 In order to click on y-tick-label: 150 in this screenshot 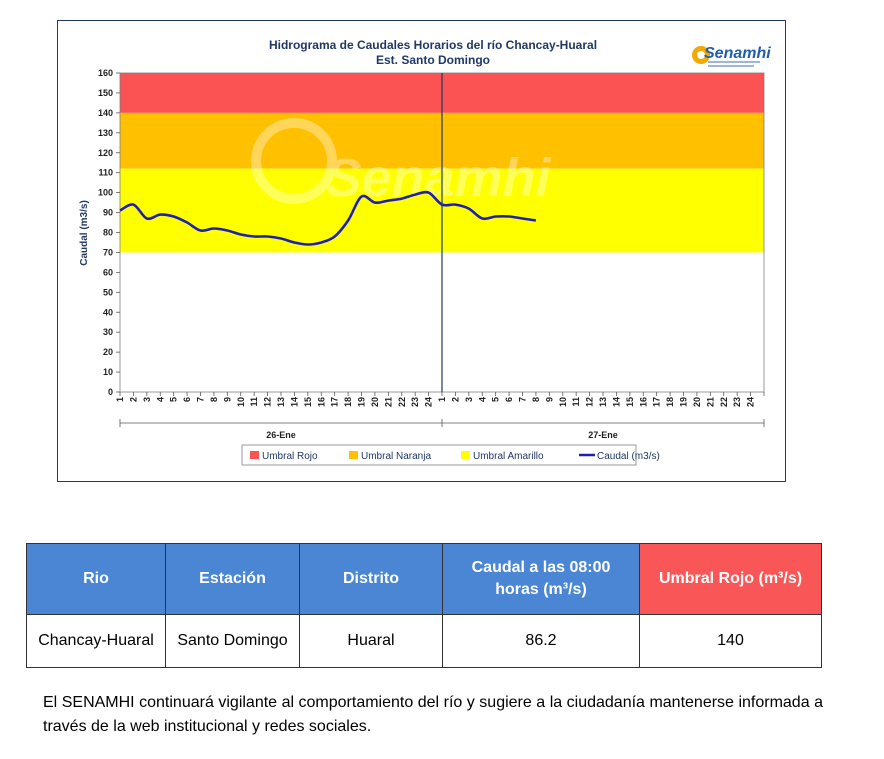, I will do `click(105, 93)`.